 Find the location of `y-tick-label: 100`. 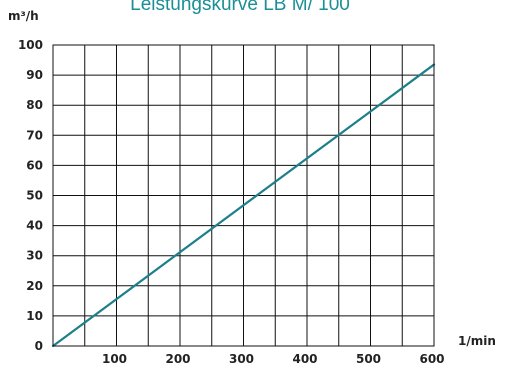

y-tick-label: 100 is located at coordinates (30, 45).